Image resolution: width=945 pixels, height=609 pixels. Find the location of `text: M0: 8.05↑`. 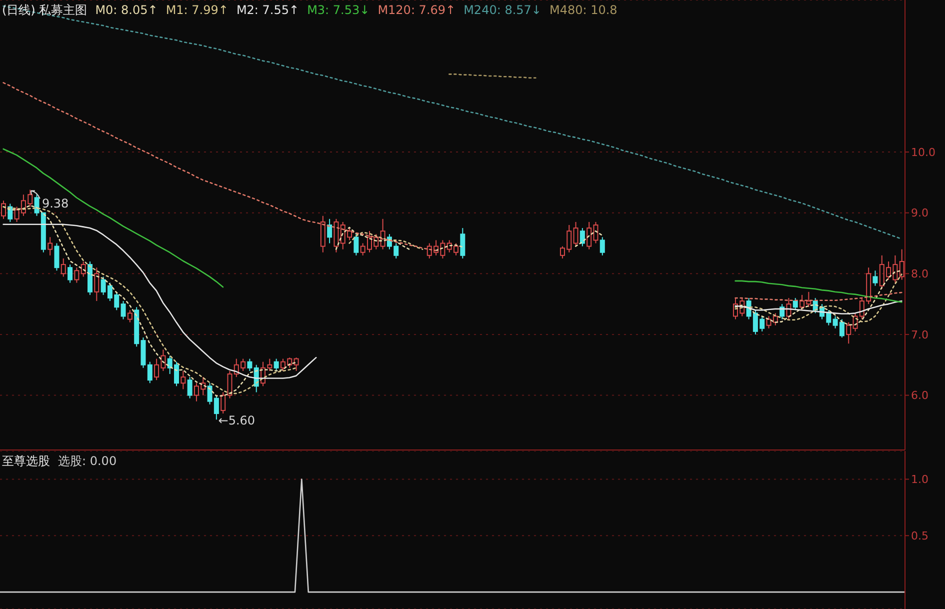

text: M0: 8.05↑ is located at coordinates (126, 10).